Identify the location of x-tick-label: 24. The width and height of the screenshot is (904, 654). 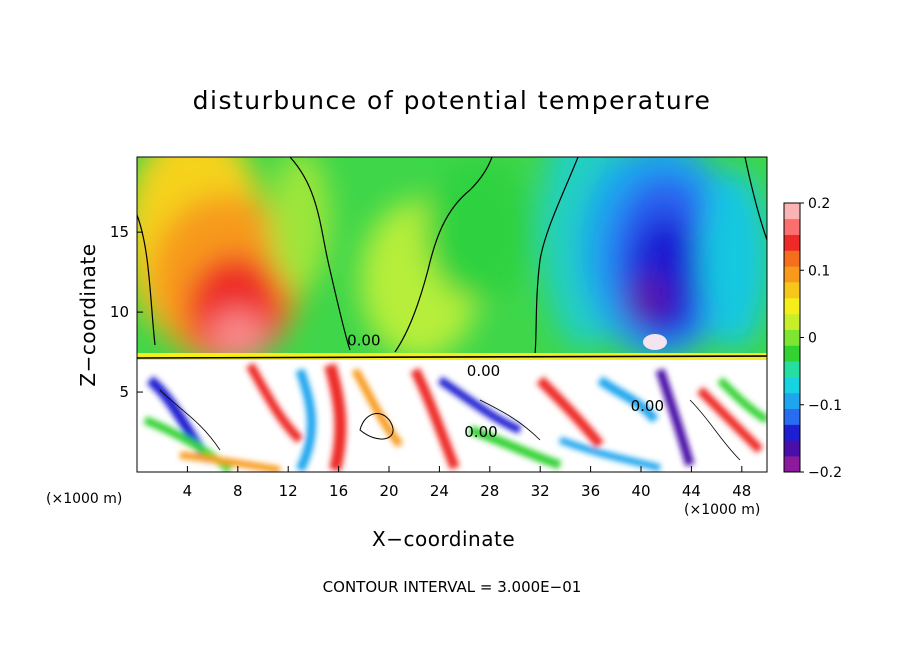
(439, 491).